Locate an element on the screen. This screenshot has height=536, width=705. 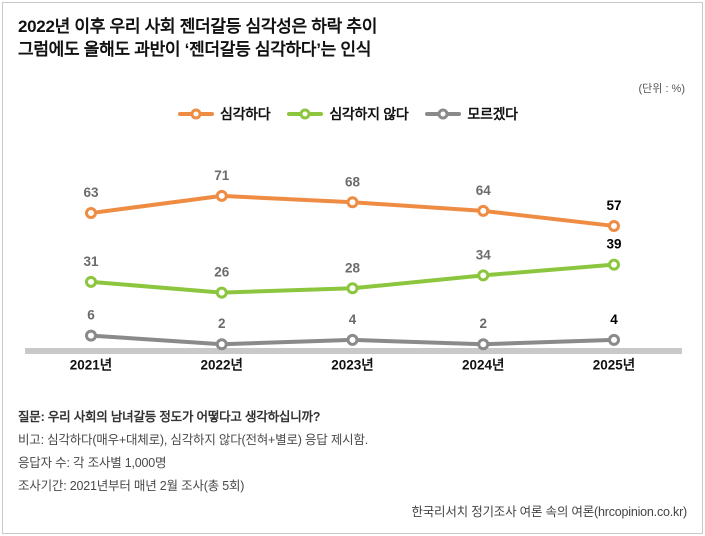
footnote-period: 조사기간: 2021년부터 매년 2월 조사(총 5회) is located at coordinates (131, 486).